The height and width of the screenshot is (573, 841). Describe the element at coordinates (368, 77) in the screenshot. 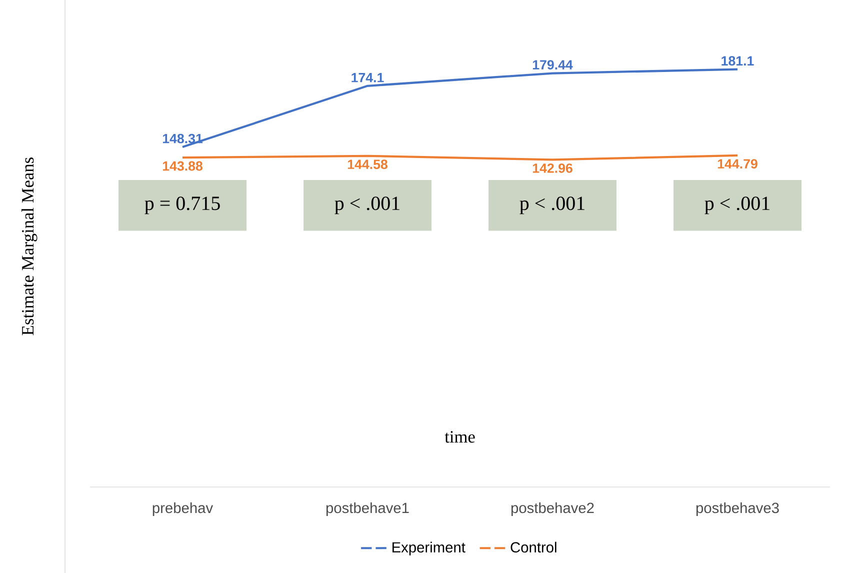

I see `data-label: 174.1` at that location.